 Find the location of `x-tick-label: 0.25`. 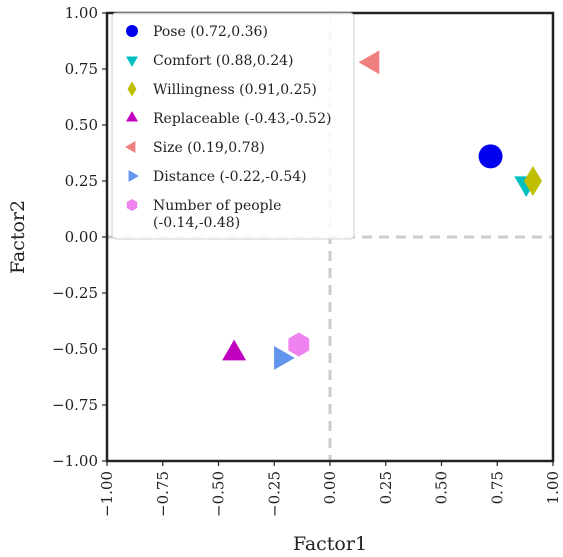

x-tick-label: 0.25 is located at coordinates (386, 487).